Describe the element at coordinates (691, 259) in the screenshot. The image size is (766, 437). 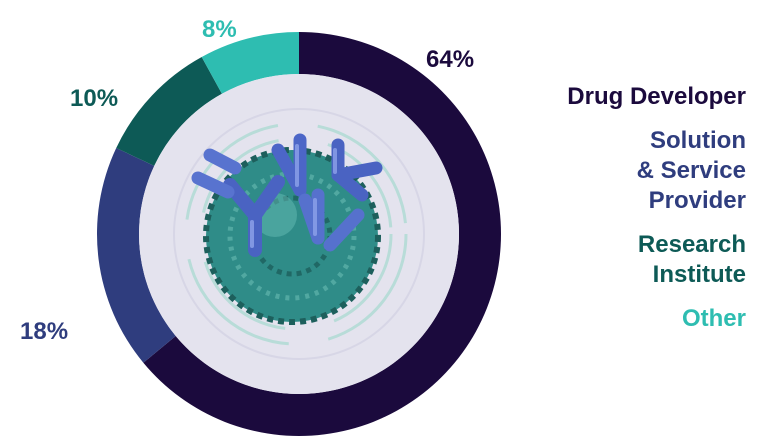
I see `legend-item-research-institute: Research Institute` at that location.